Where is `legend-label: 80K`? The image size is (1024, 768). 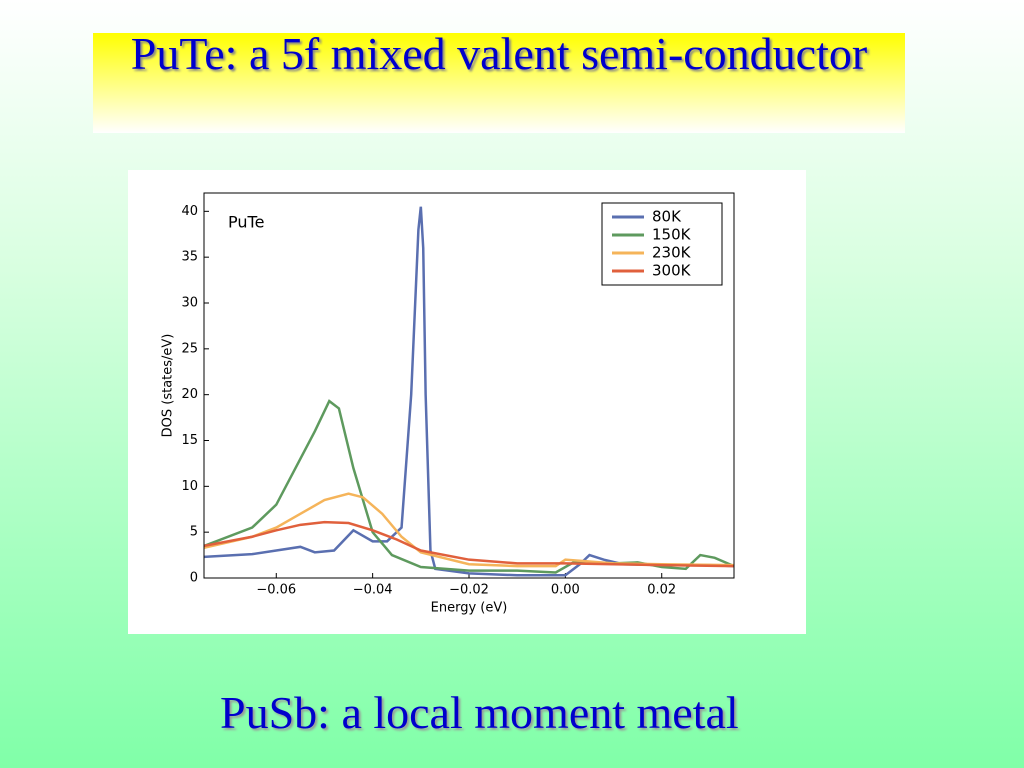 legend-label: 80K is located at coordinates (667, 217).